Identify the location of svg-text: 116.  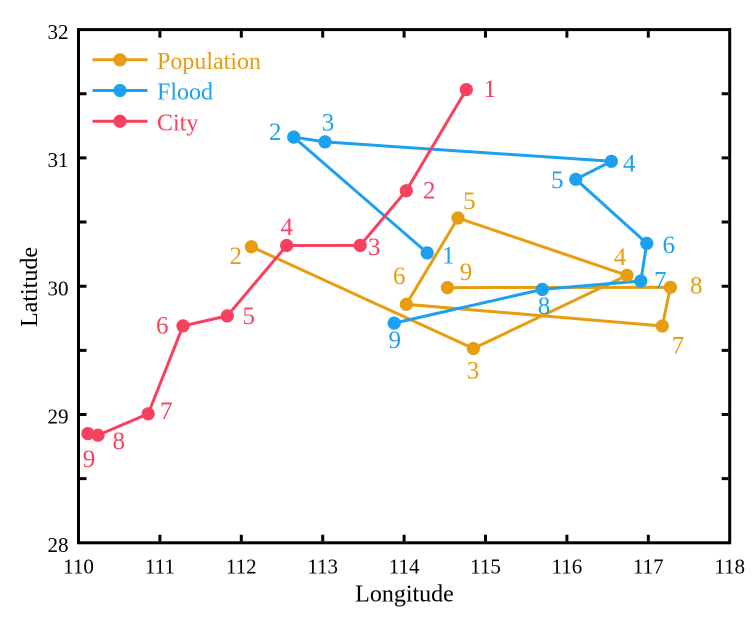
(567, 567).